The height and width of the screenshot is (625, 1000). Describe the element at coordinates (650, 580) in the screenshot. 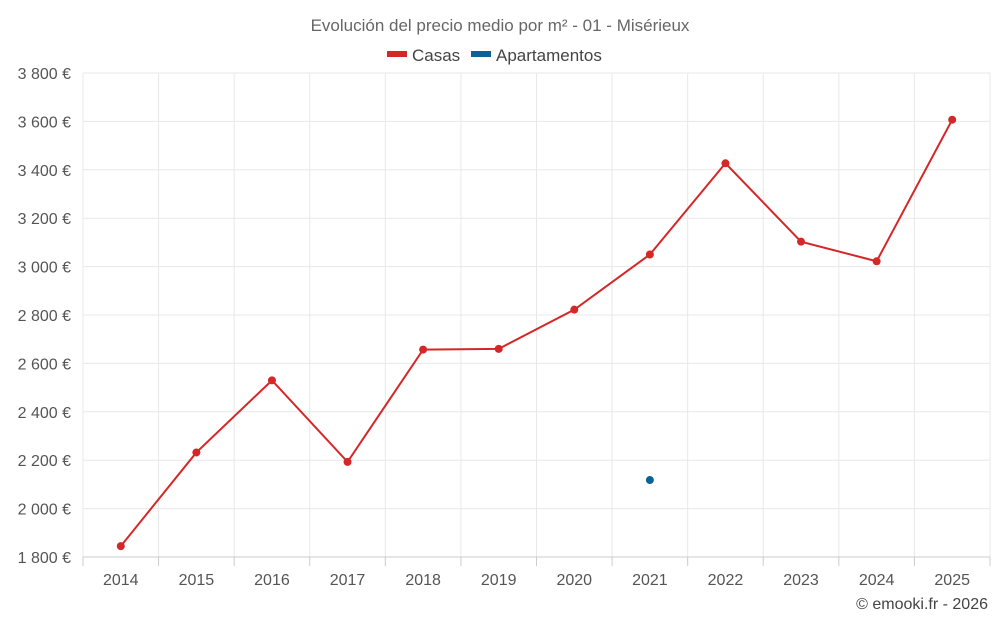

I see `x-tick-label: 2021` at that location.